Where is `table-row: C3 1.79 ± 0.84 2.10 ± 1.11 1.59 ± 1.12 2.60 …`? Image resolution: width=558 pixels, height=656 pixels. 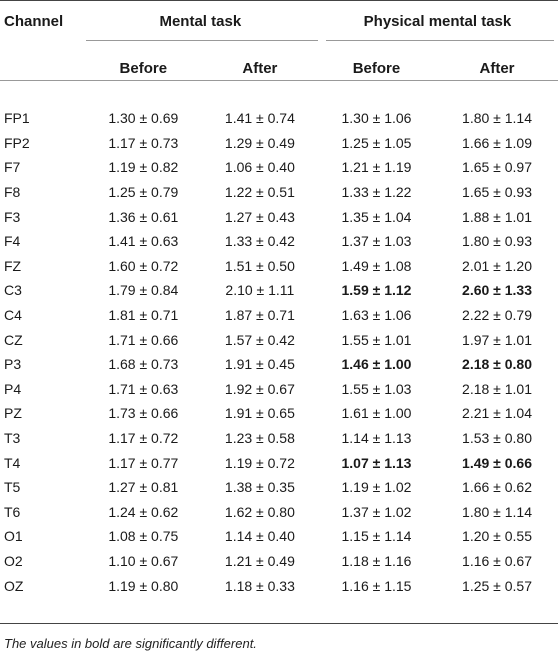
table-row: C3 1.79 ± 0.84 2.10 ± 1.11 1.59 ± 1.12 2.60 … is located at coordinates (268, 290).